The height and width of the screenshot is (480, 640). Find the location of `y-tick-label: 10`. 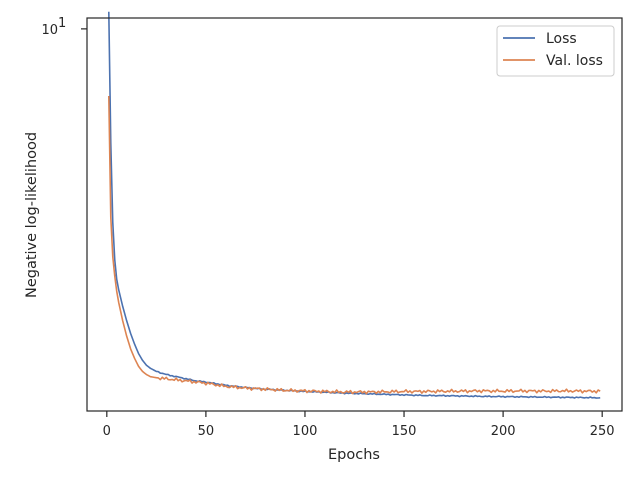

y-tick-label: 10 is located at coordinates (49, 30).